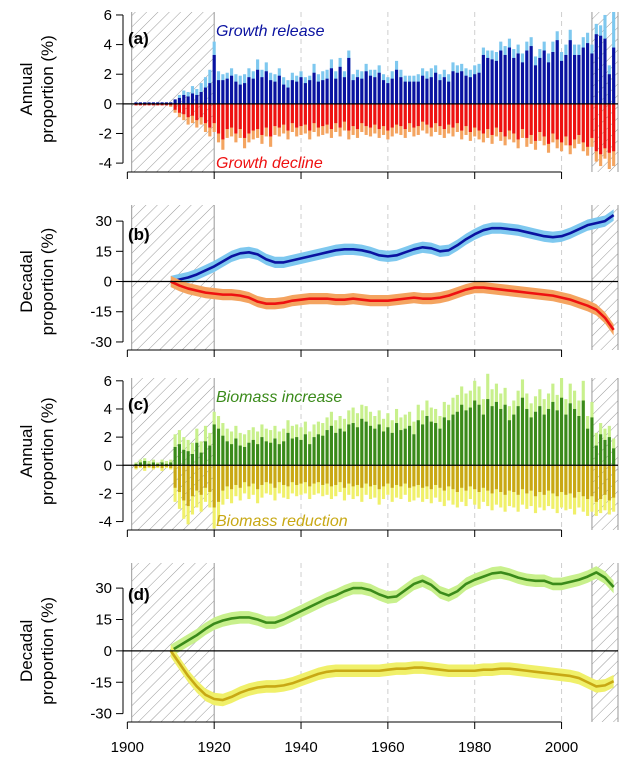 The height and width of the screenshot is (763, 632). Describe the element at coordinates (108, 437) in the screenshot. I see `y-tick-label: 2` at that location.